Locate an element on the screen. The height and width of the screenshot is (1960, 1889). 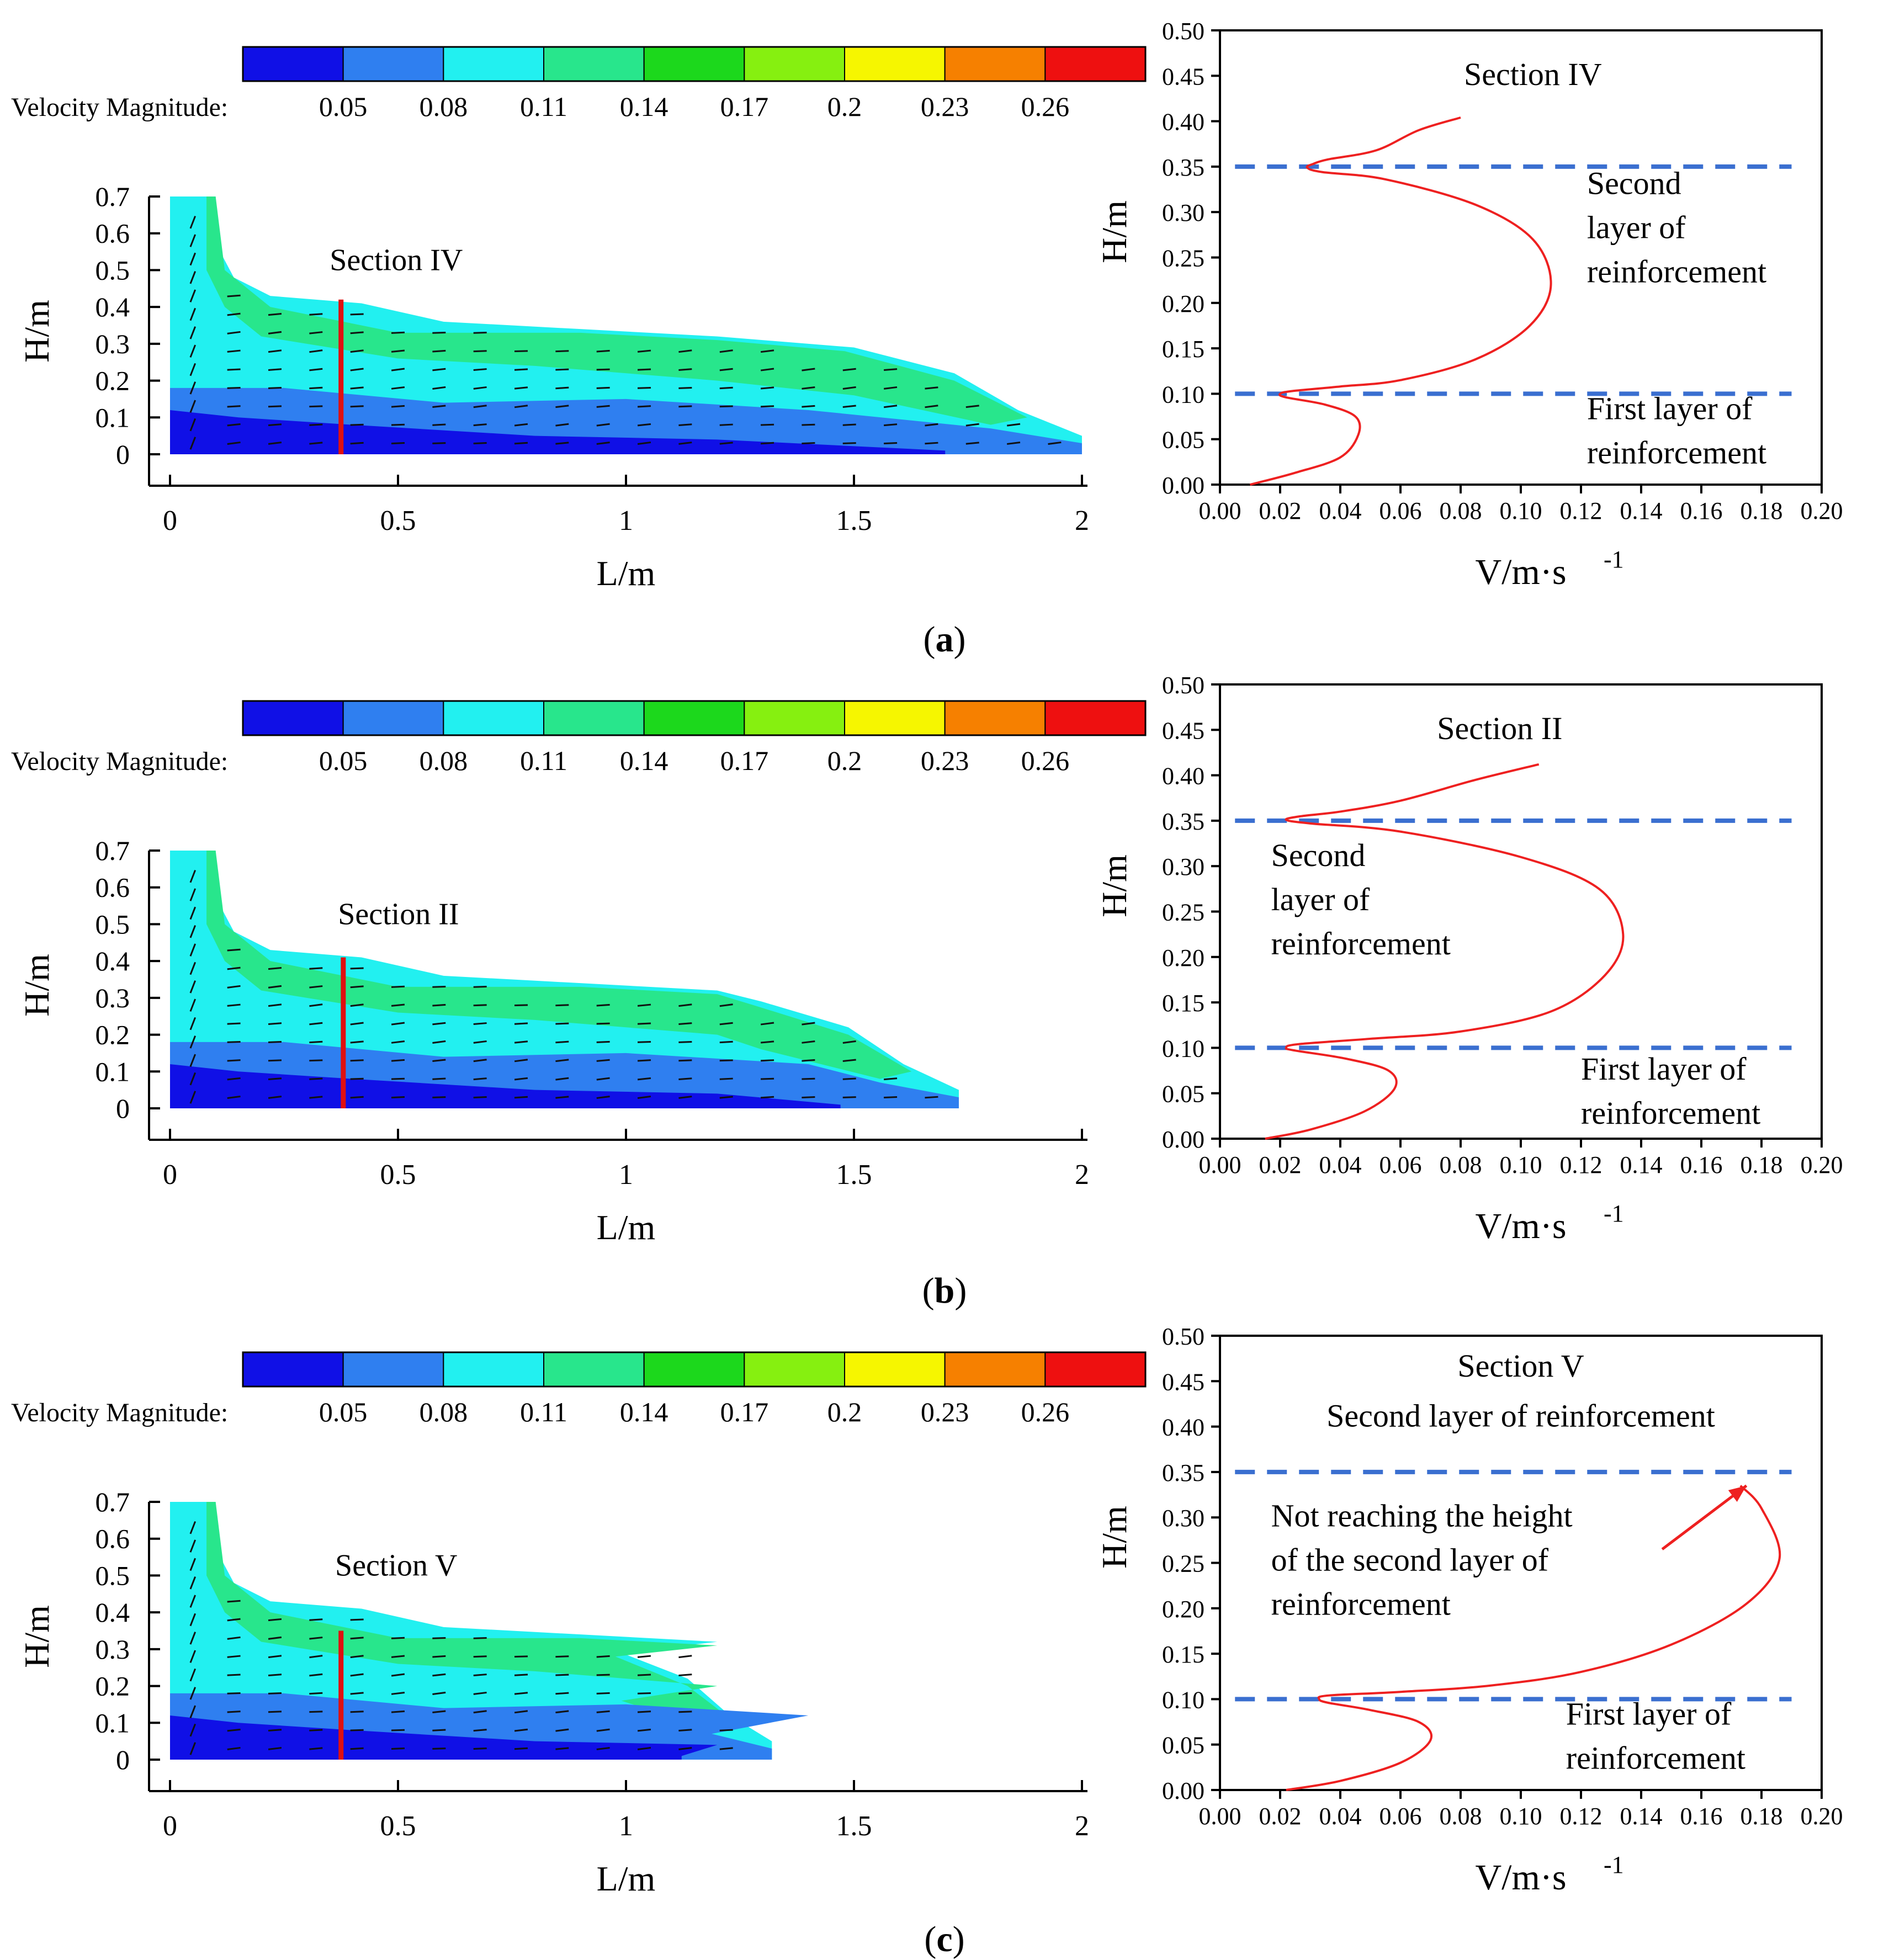
profile-annotation: layer of is located at coordinates (1636, 227).